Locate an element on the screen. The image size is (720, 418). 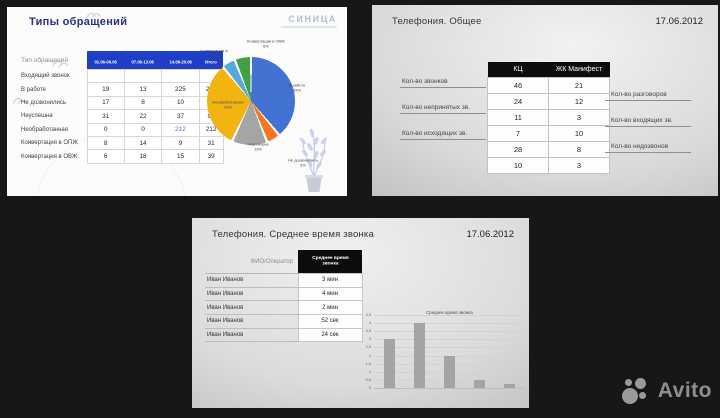
y-axis-tick-label: 1,5 is located at coordinates (368, 363).